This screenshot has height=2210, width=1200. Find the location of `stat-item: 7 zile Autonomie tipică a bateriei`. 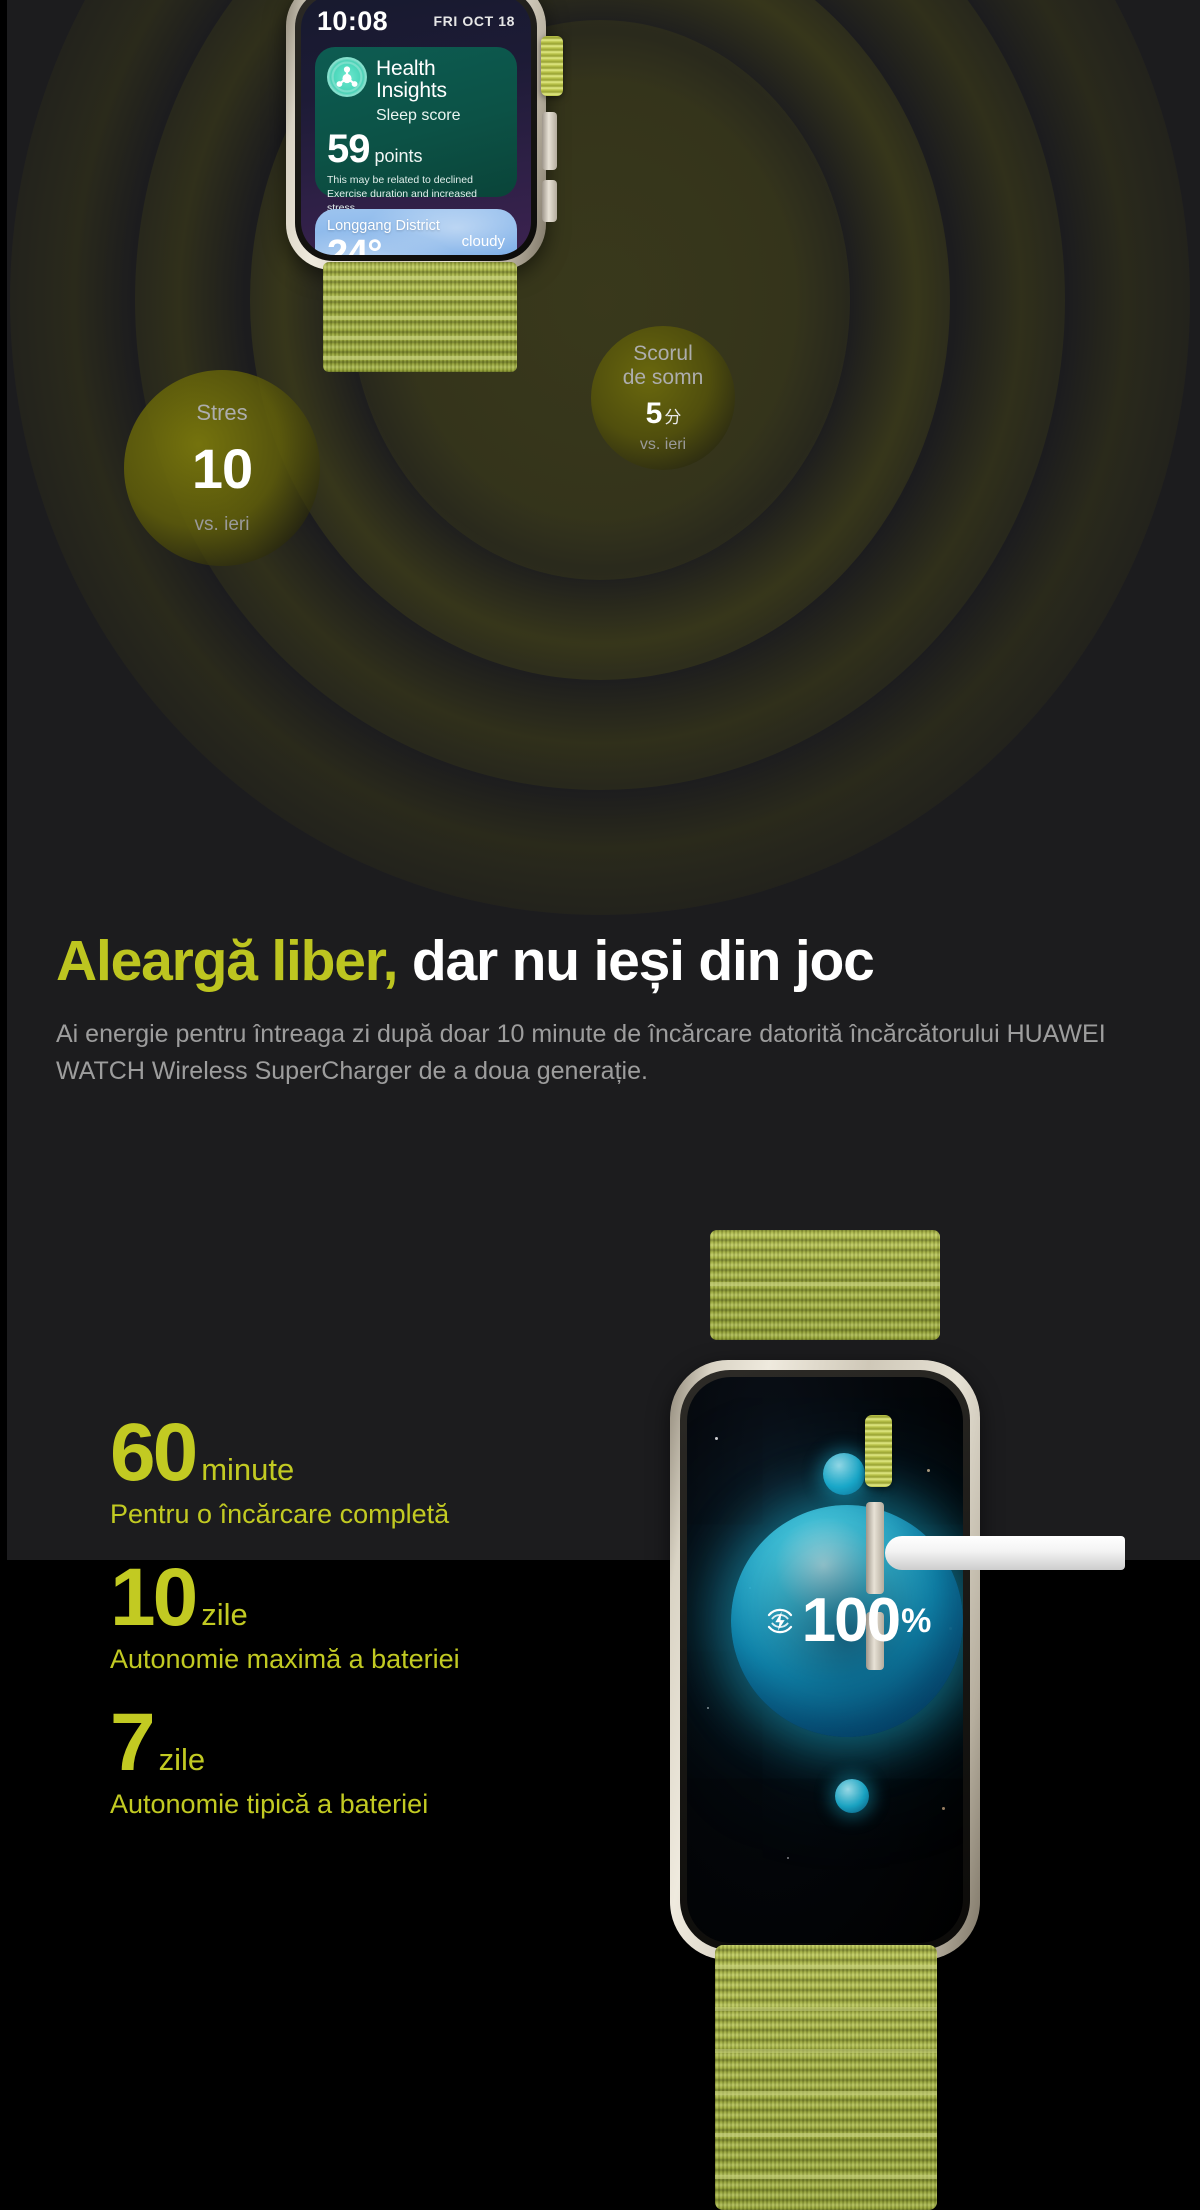

stat-item: 7 zile Autonomie tipică a bateriei is located at coordinates (290, 1759).